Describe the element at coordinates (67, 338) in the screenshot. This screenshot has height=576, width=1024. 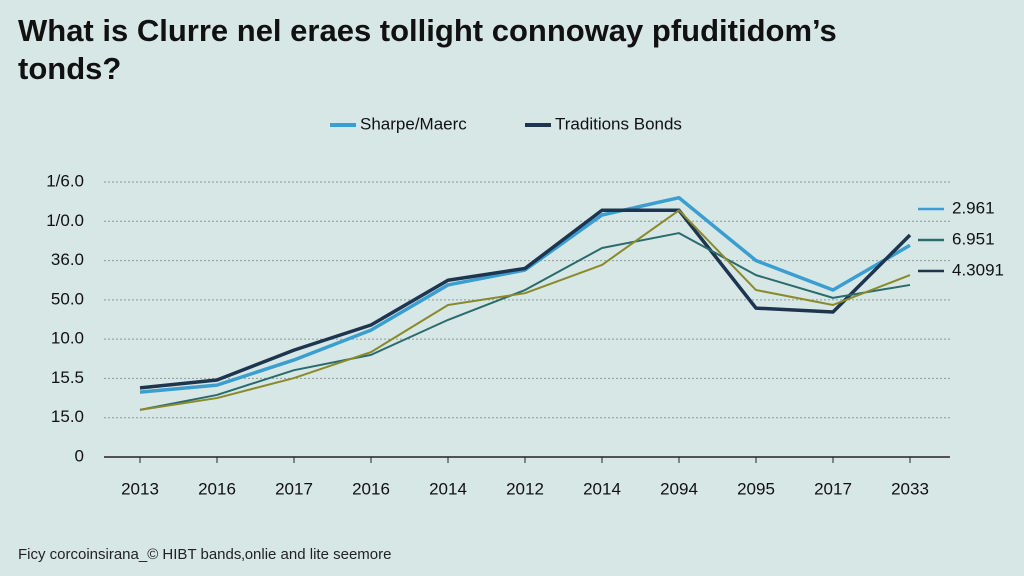
I see `y-tick-label: 10.0` at that location.